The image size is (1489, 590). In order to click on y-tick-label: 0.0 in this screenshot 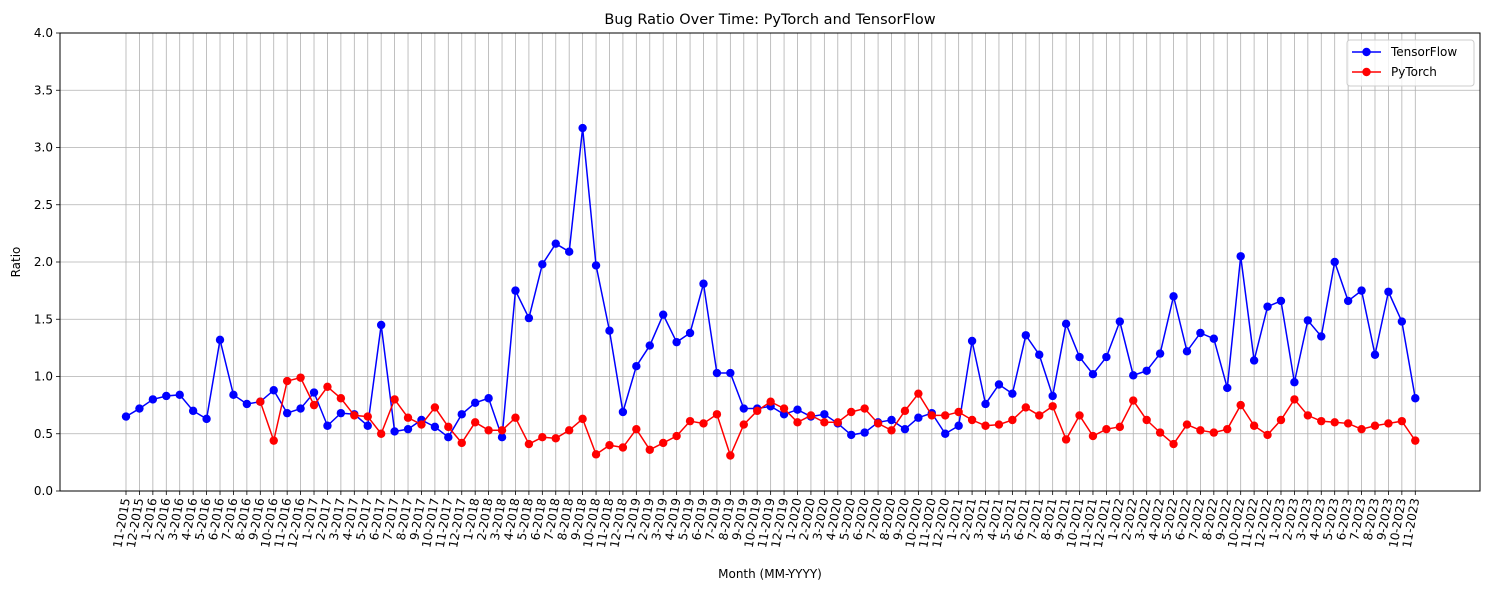, I will do `click(43, 491)`.